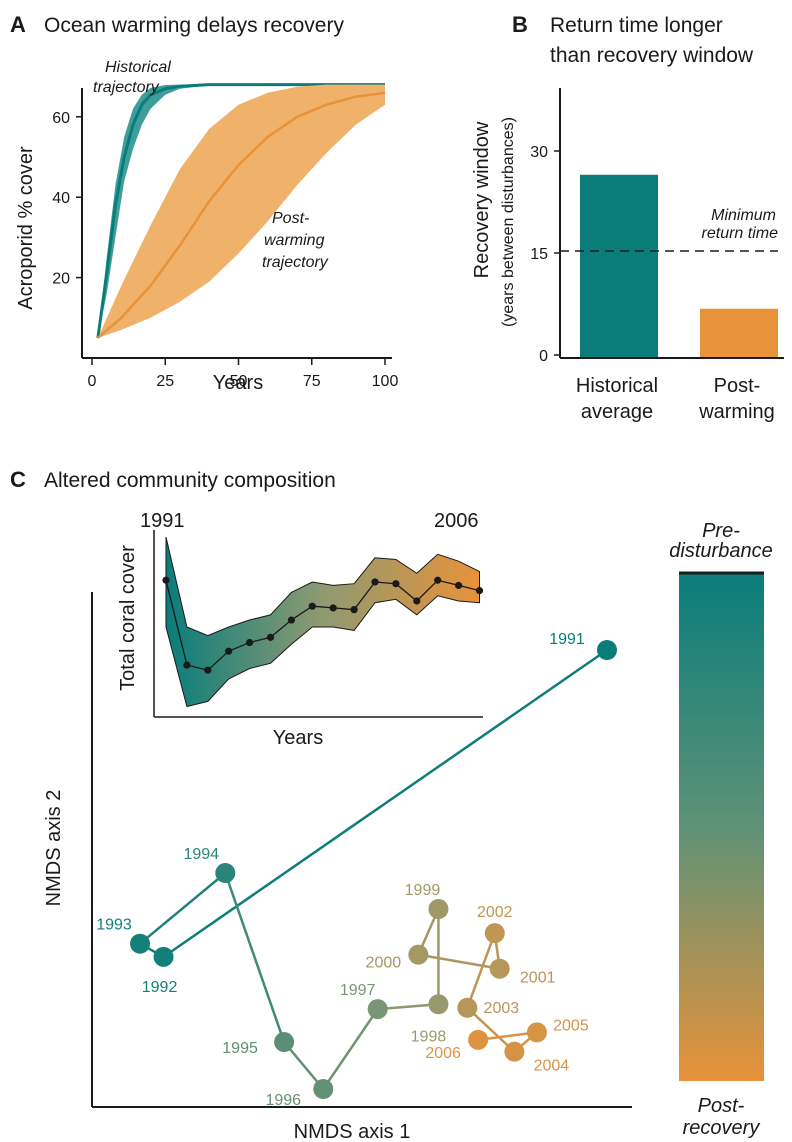  What do you see at coordinates (438, 1004) in the screenshot?
I see `nmds-point-1998` at bounding box center [438, 1004].